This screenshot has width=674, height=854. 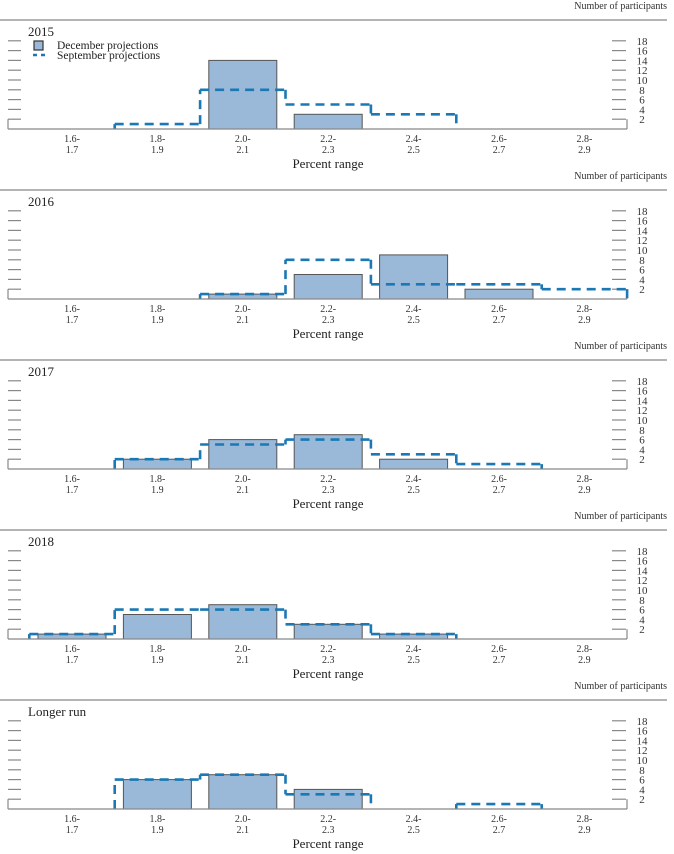 I want to click on legend-label-september: September projections, so click(x=109, y=56).